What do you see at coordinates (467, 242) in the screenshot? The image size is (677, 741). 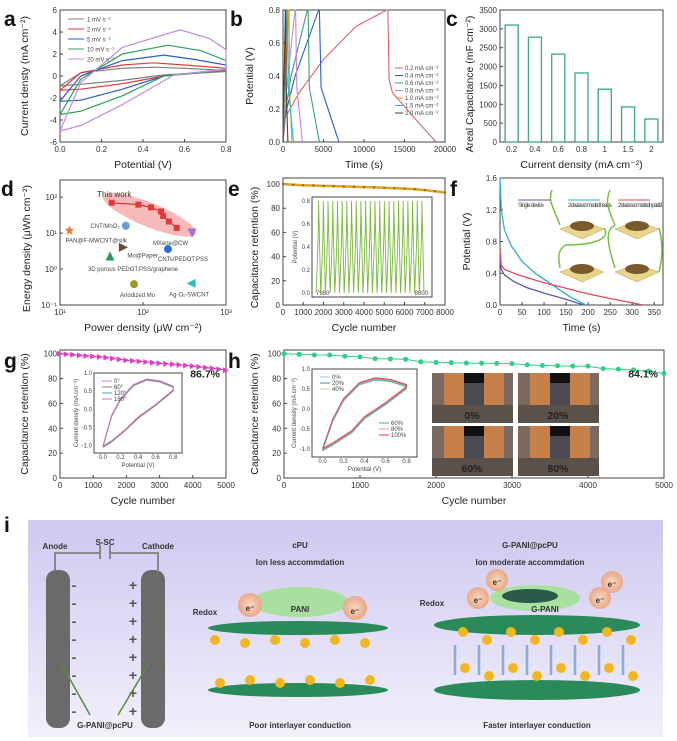 I see `y-axis-title: Potential (V)` at bounding box center [467, 242].